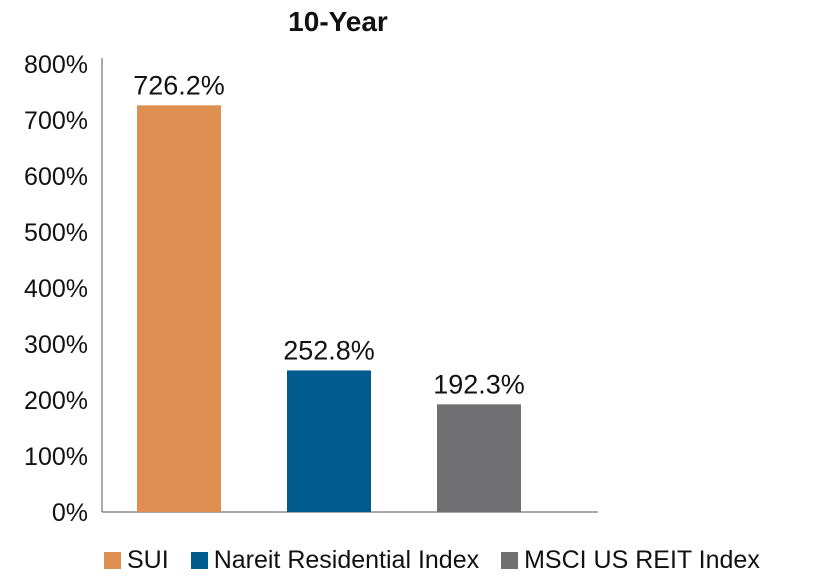  I want to click on y-tick-label: 500%, so click(56, 233).